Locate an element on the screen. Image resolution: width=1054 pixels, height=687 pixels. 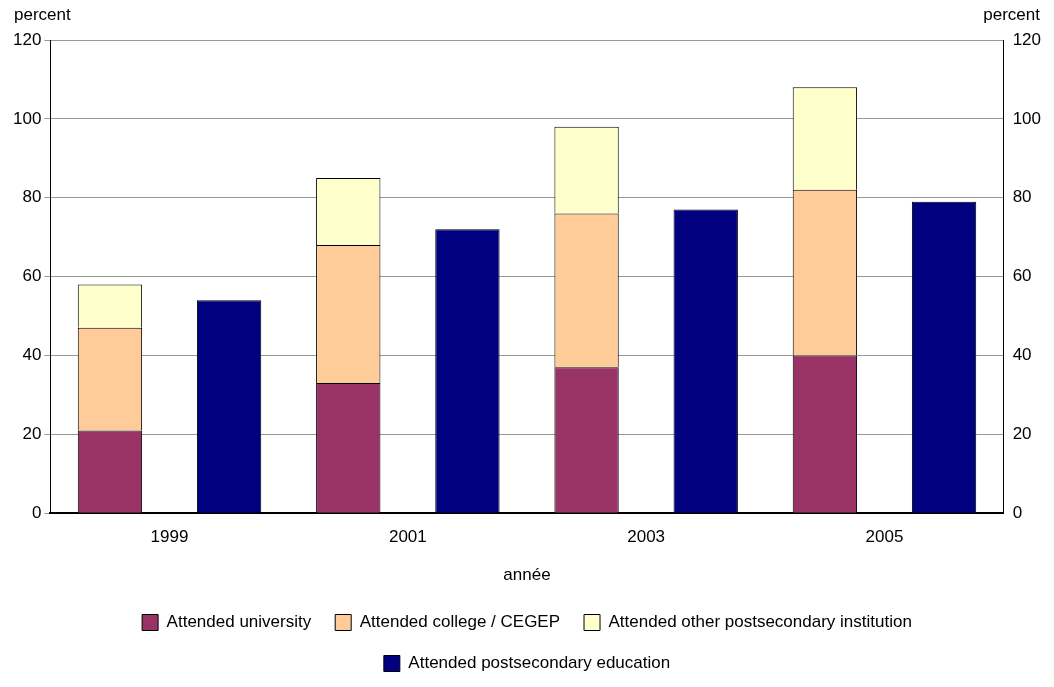
legend-label: Attended university is located at coordinates (239, 622).